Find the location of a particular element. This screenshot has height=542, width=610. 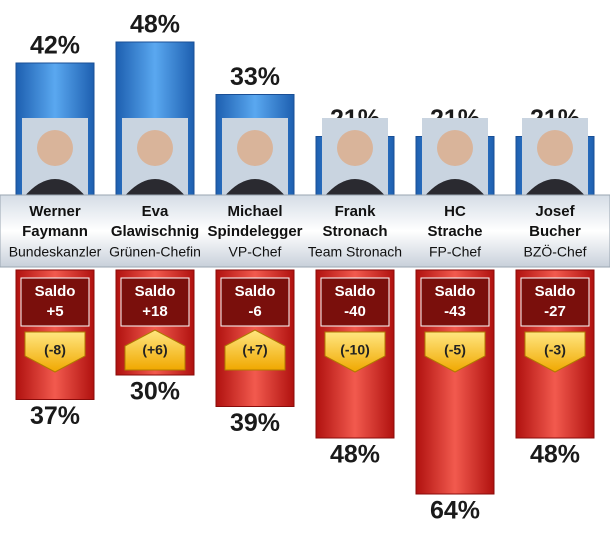

first-name: HC is located at coordinates (455, 211).